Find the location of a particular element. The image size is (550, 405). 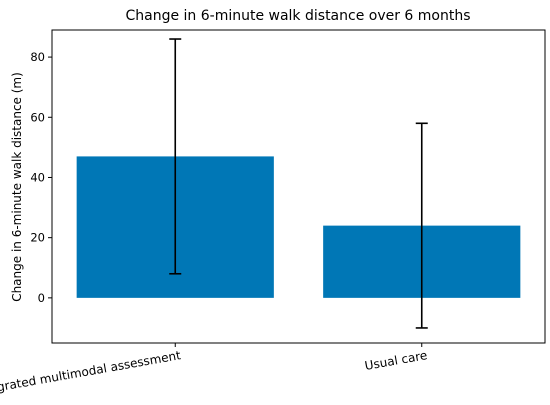

x-tick-label-0: Integrated multimodal assessment is located at coordinates (91, 373).